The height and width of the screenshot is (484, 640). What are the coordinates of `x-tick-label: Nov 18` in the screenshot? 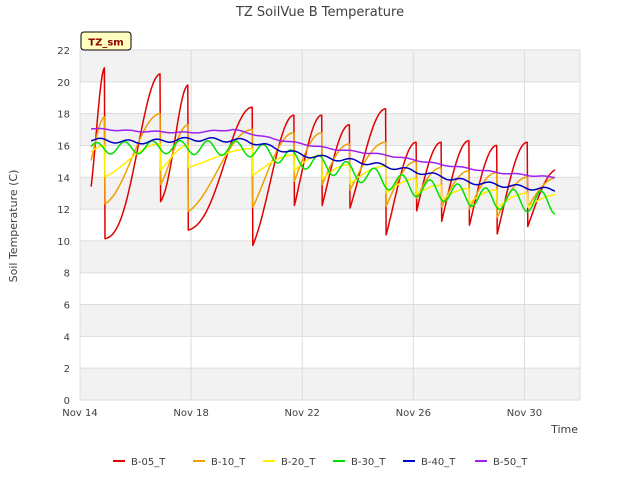 It's located at (190, 413).